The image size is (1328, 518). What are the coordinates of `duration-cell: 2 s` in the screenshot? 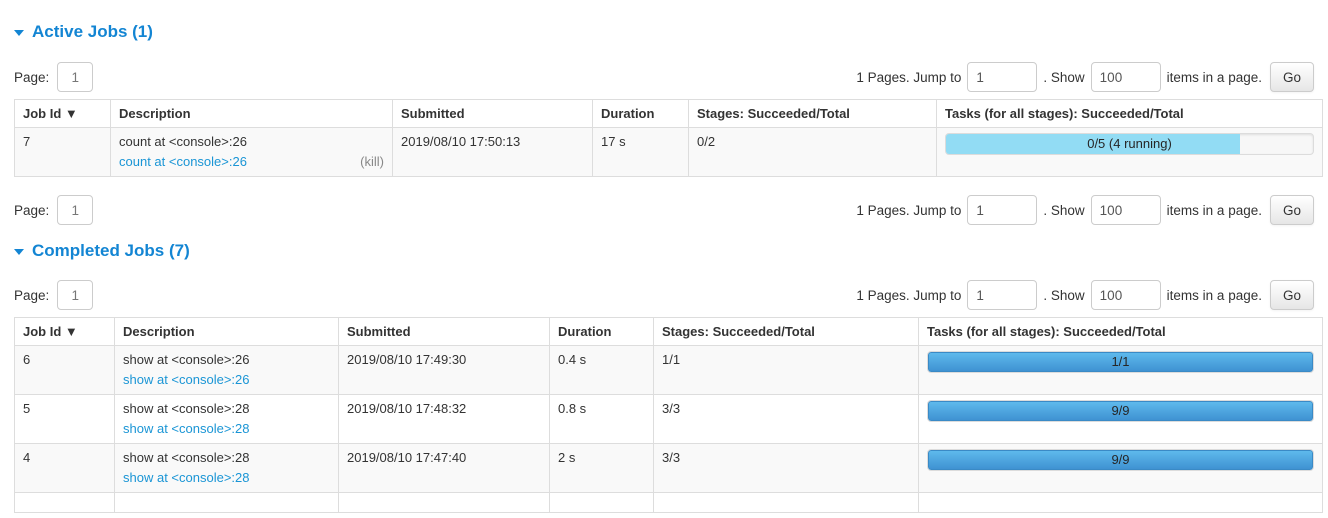 It's located at (601, 468).